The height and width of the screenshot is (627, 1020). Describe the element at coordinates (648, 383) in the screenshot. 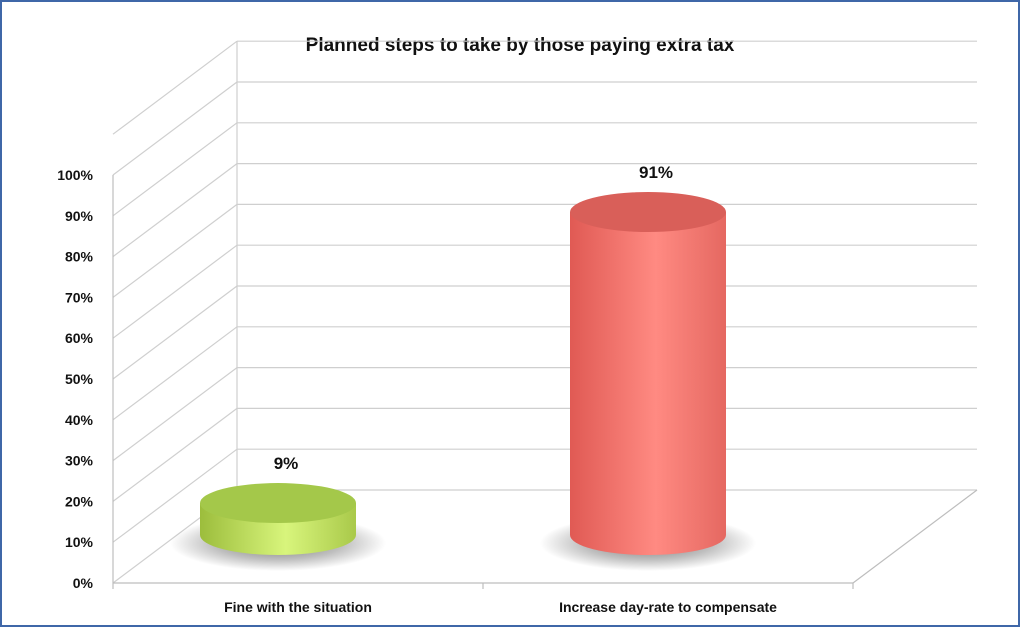

I see `bar-body` at that location.